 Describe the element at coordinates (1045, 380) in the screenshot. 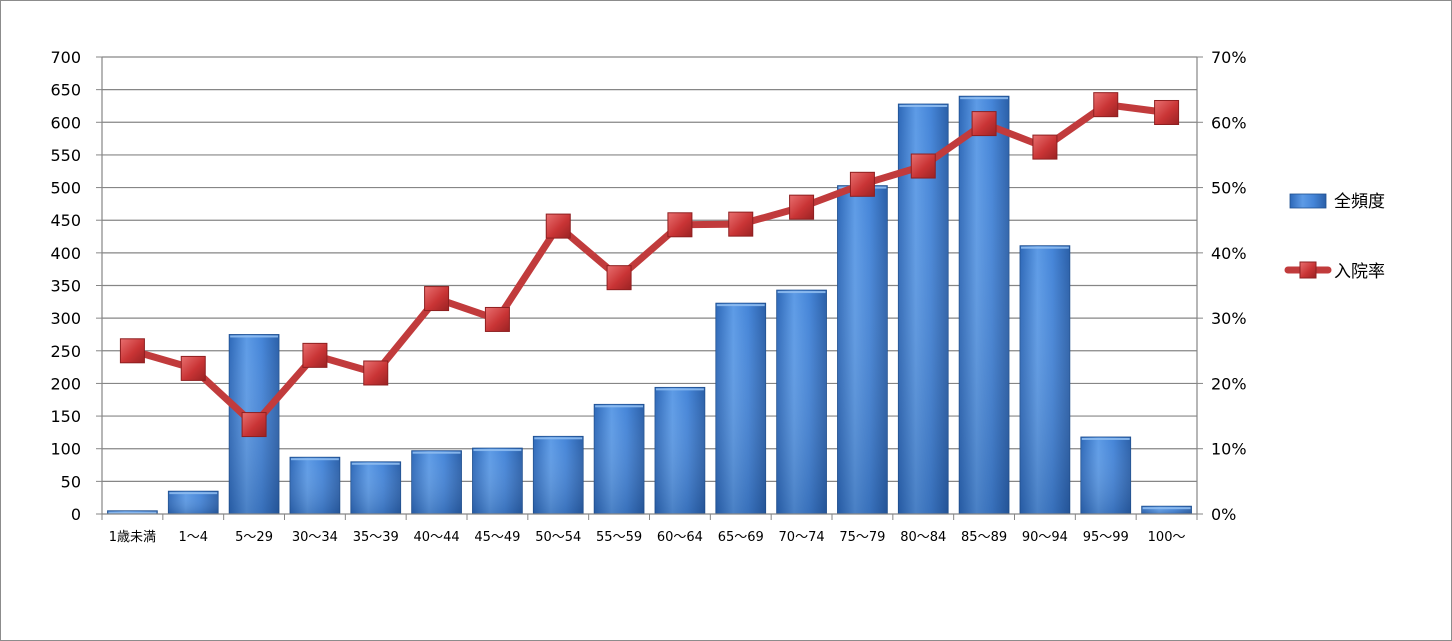

I see `bar-90～94` at that location.